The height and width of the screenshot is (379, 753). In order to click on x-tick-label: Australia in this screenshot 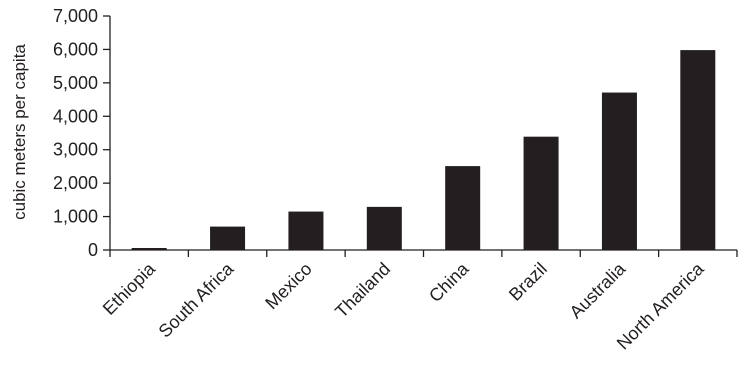, I will do `click(598, 290)`.